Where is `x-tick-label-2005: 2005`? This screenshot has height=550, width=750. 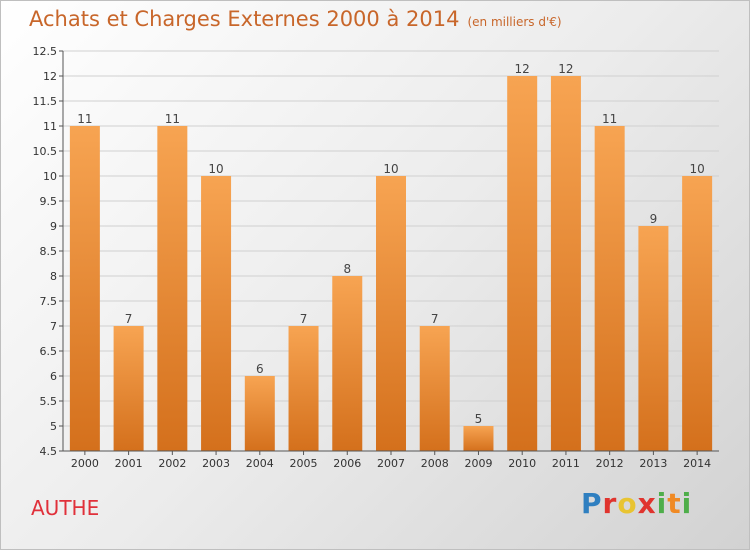 x-tick-label-2005: 2005 is located at coordinates (304, 463).